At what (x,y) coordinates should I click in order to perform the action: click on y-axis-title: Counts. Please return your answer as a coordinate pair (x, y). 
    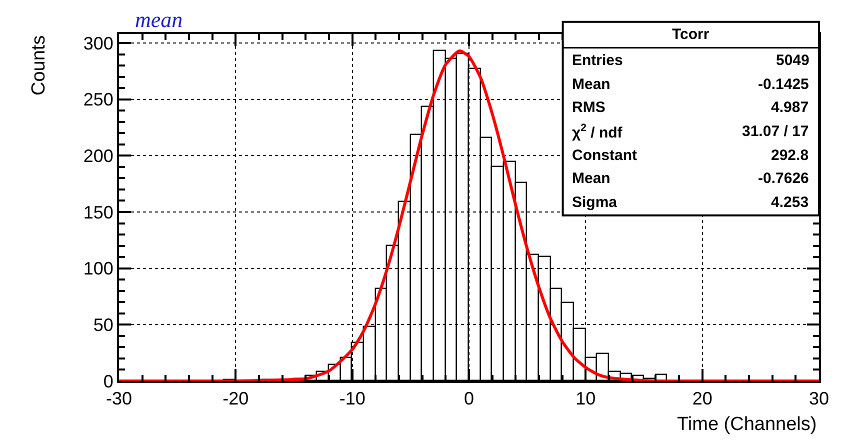
    Looking at the image, I should click on (39, 65).